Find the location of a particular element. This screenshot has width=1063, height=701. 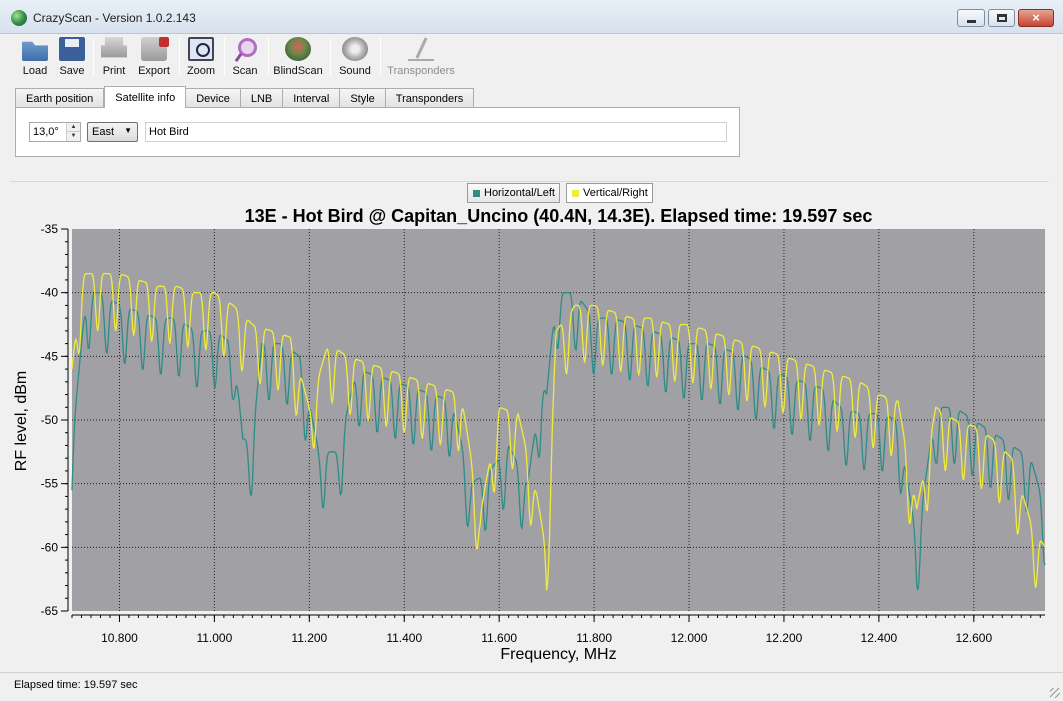

transponders-icon is located at coordinates (421, 49).